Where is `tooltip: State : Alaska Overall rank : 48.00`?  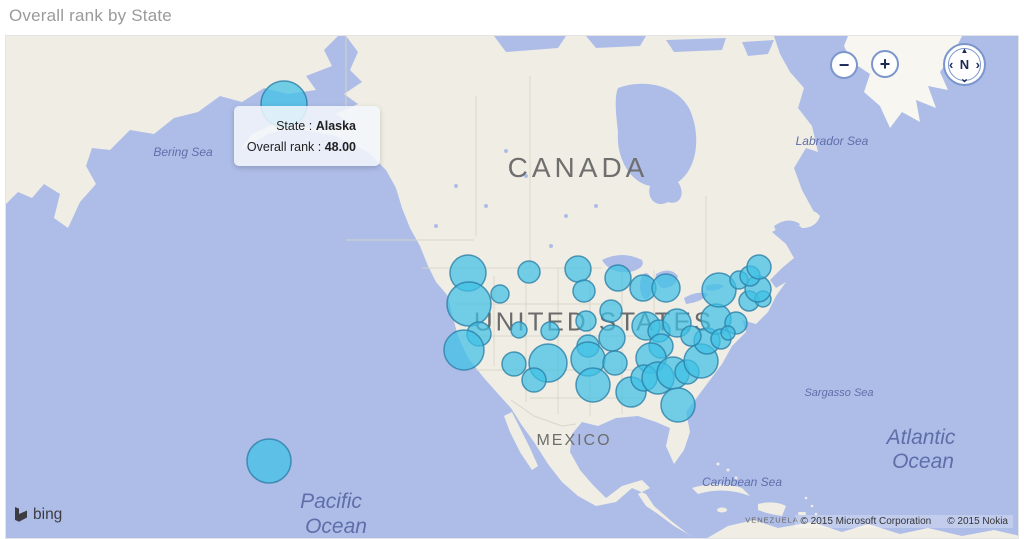 tooltip: State : Alaska Overall rank : 48.00 is located at coordinates (307, 136).